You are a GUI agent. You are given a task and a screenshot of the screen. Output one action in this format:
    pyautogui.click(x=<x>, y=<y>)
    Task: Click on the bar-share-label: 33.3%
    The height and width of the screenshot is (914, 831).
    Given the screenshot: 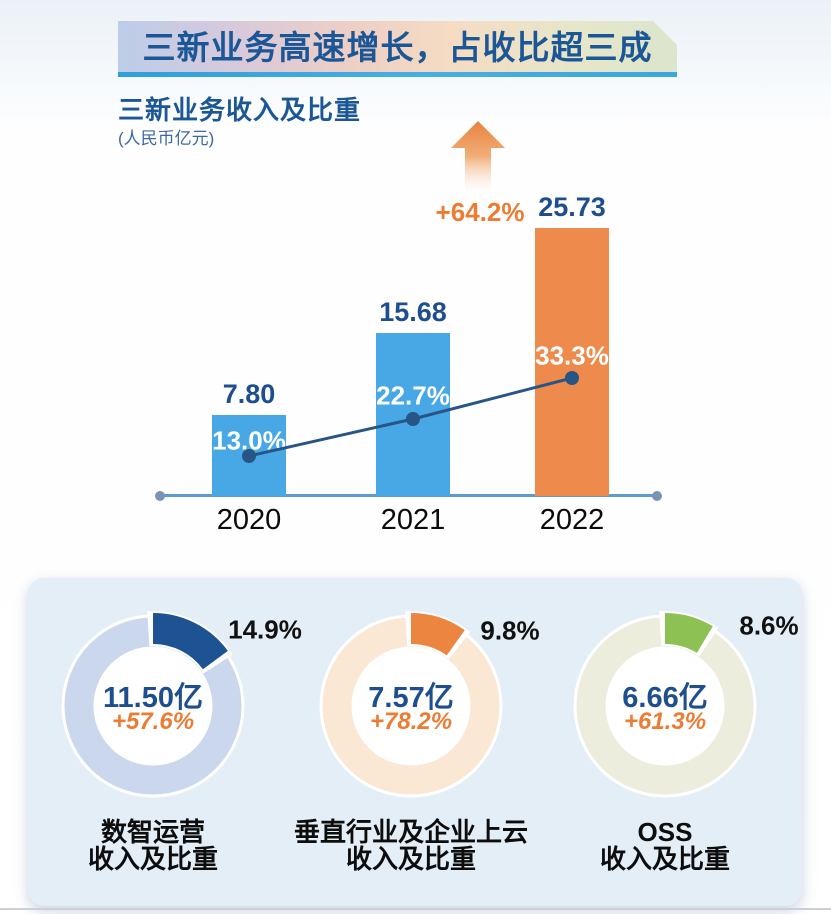 What is the action you would take?
    pyautogui.click(x=572, y=355)
    